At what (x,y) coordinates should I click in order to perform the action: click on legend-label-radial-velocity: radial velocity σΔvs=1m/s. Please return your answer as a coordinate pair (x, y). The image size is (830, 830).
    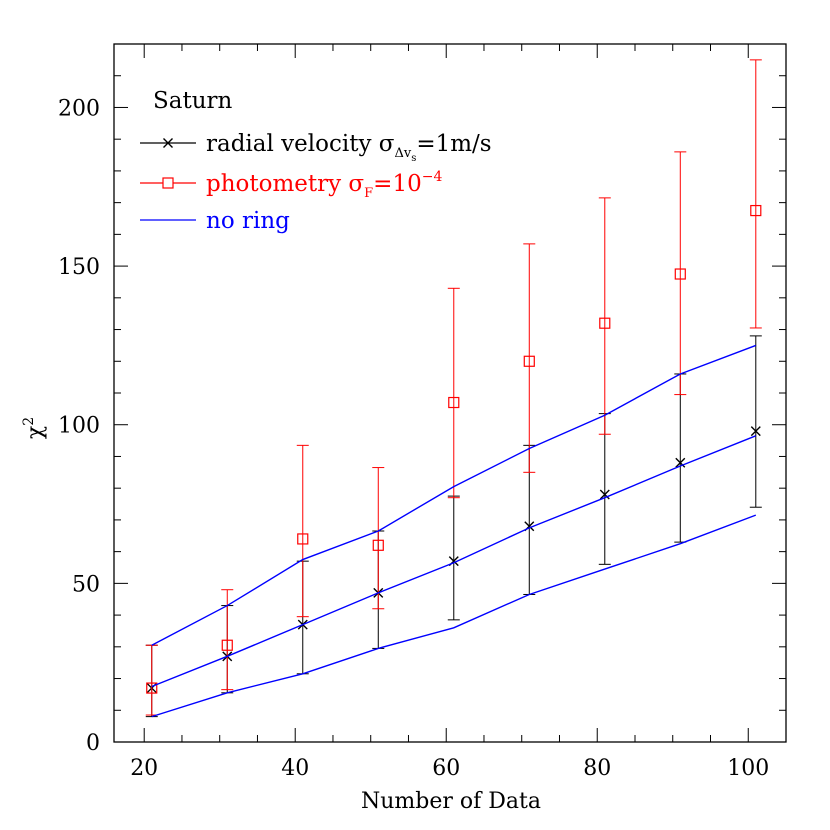
    Looking at the image, I should click on (349, 147).